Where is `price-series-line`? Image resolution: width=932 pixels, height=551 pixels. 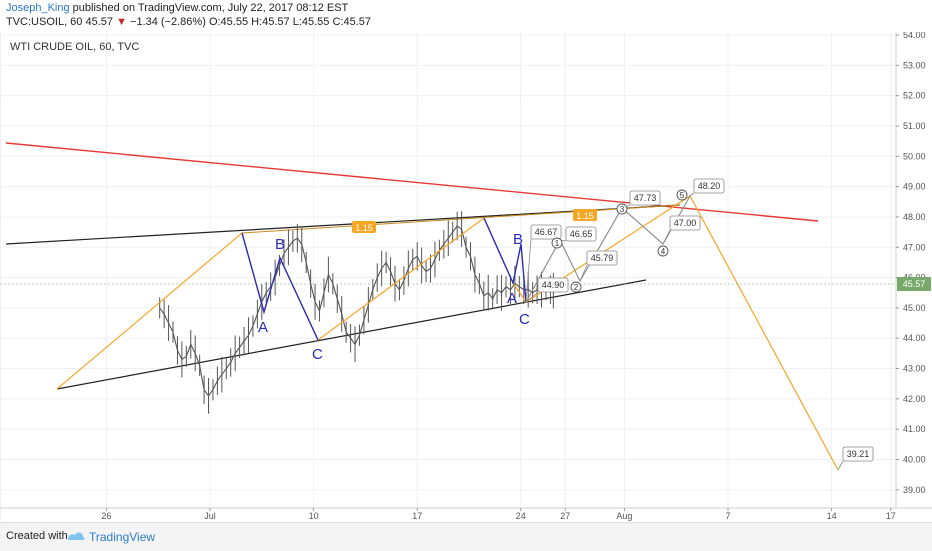
price-series-line is located at coordinates (356, 311).